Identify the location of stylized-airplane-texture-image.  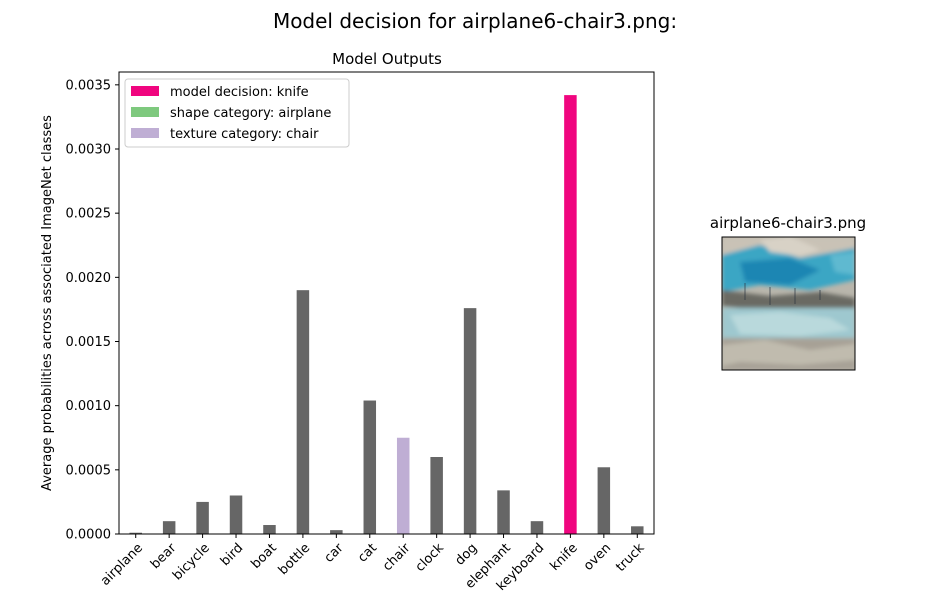
(788, 303).